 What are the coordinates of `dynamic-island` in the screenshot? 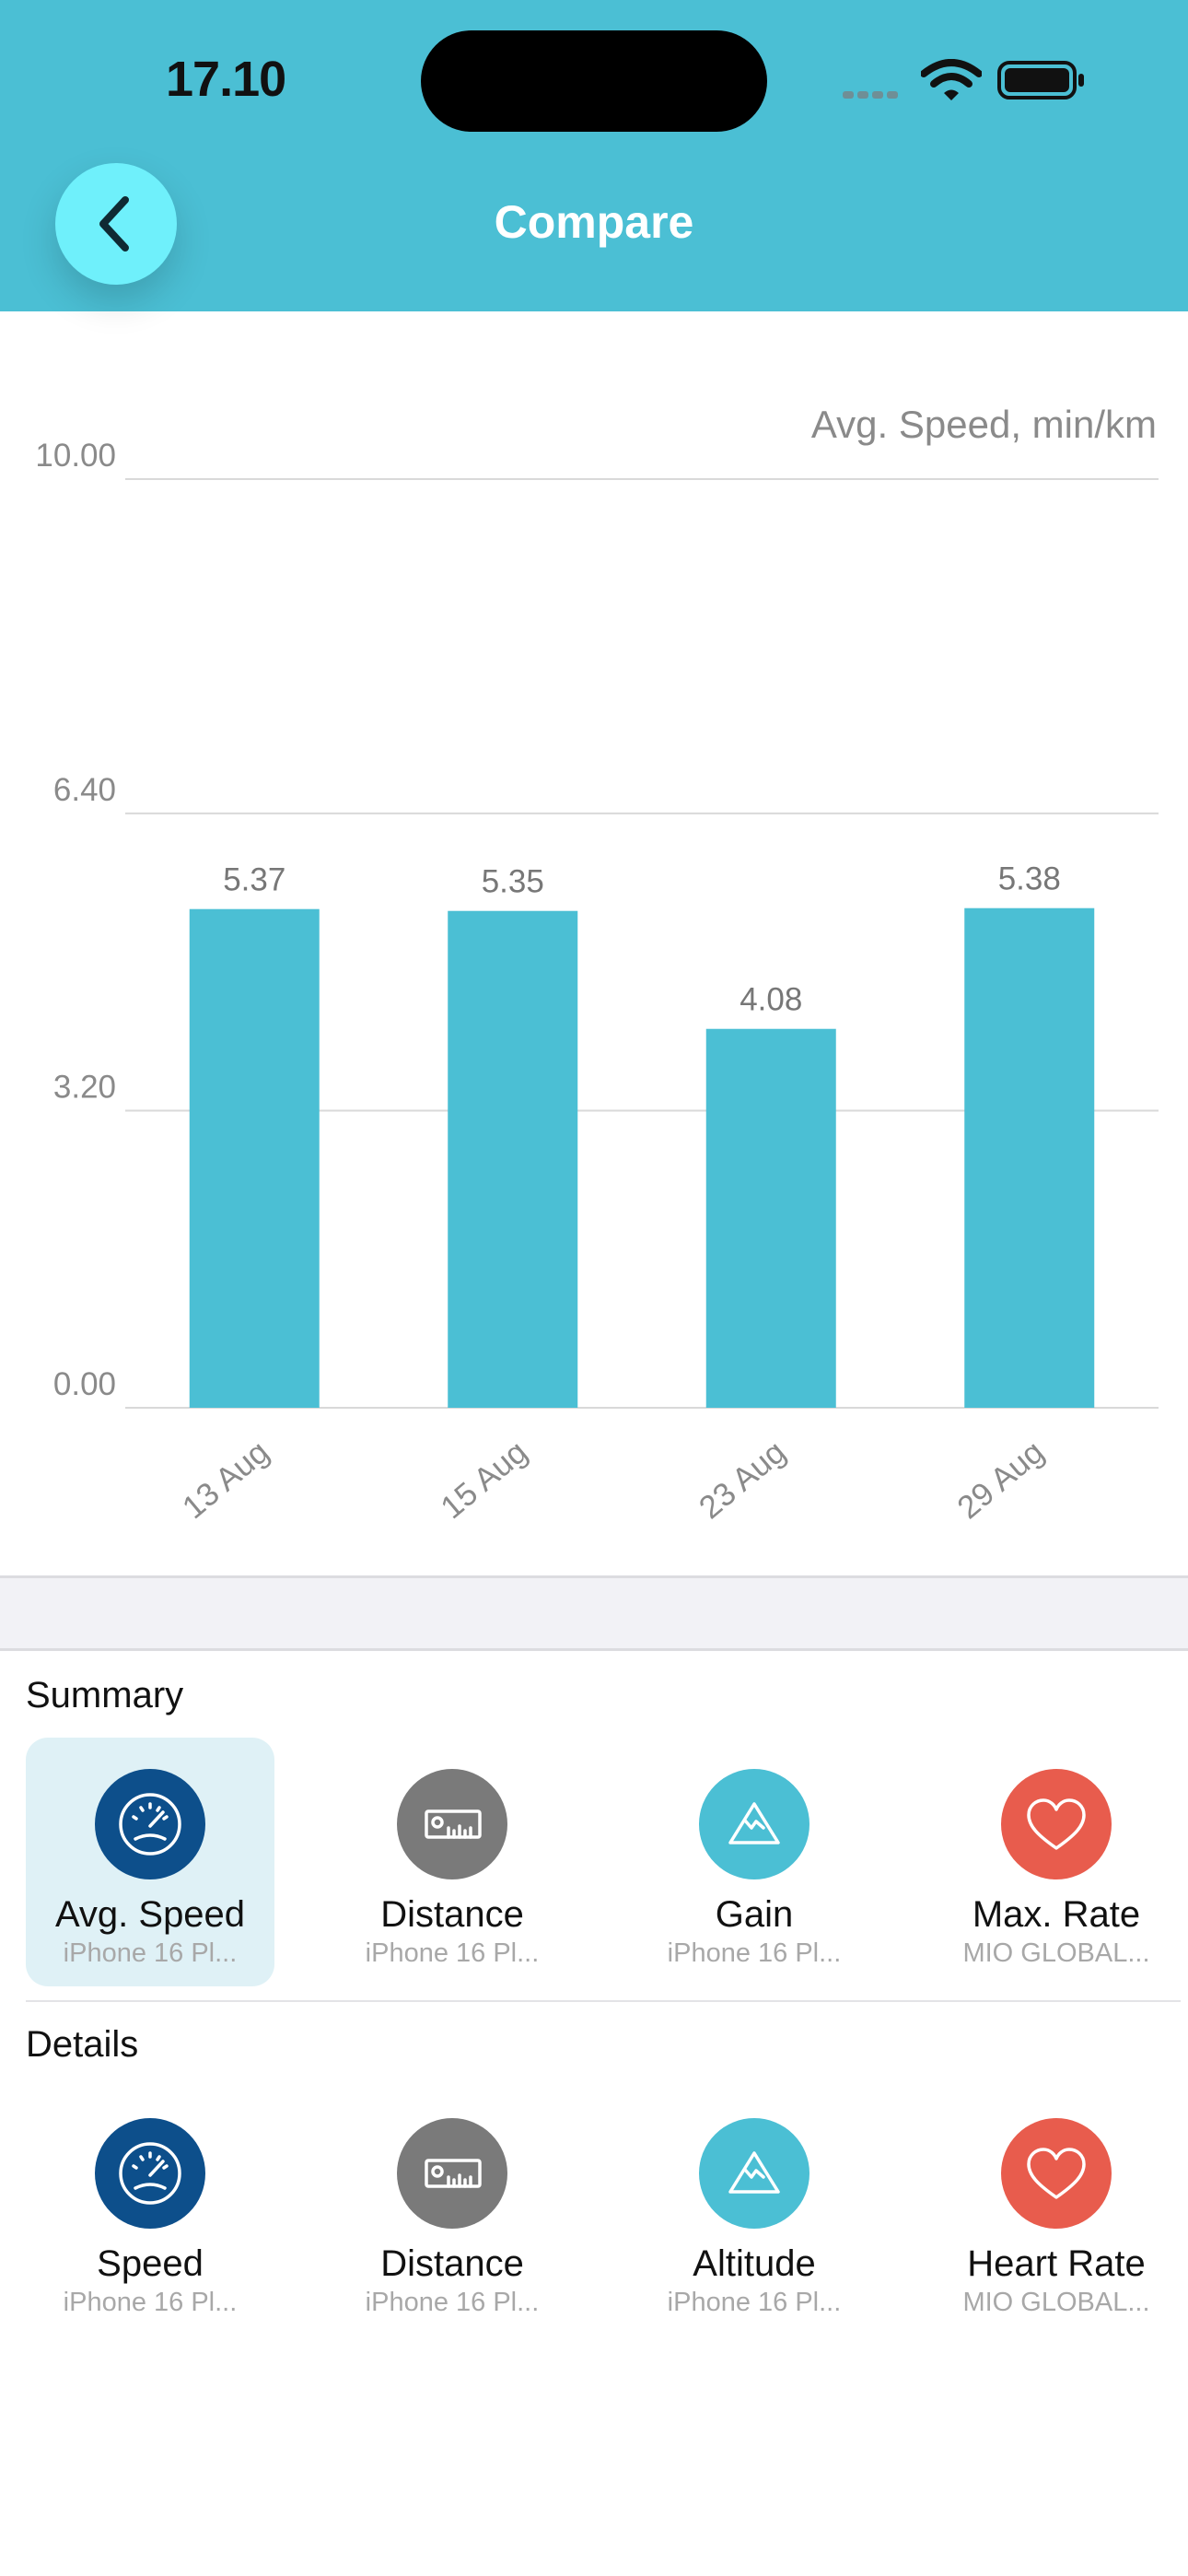 It's located at (594, 81).